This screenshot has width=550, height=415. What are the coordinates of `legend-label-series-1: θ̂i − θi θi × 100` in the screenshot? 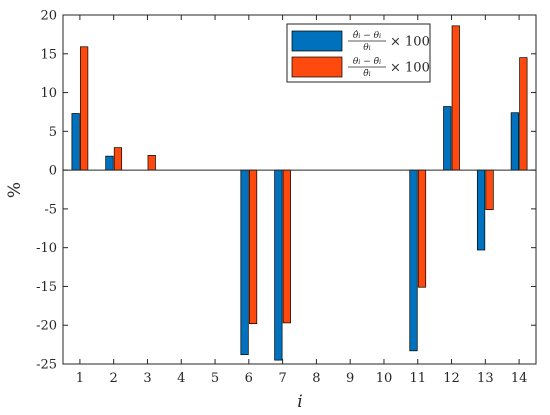 It's located at (389, 41).